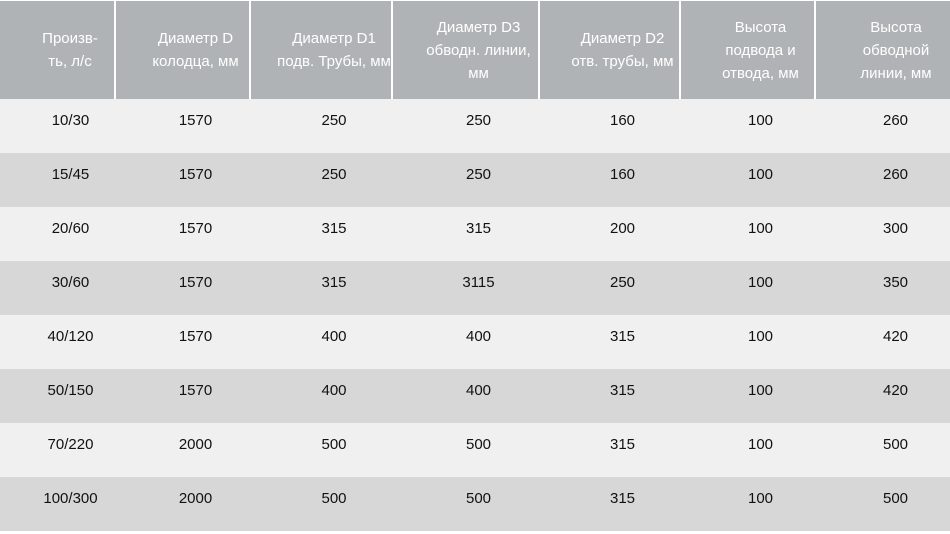 The image size is (950, 534). What do you see at coordinates (57, 396) in the screenshot?
I see `table-cell: 50/150` at bounding box center [57, 396].